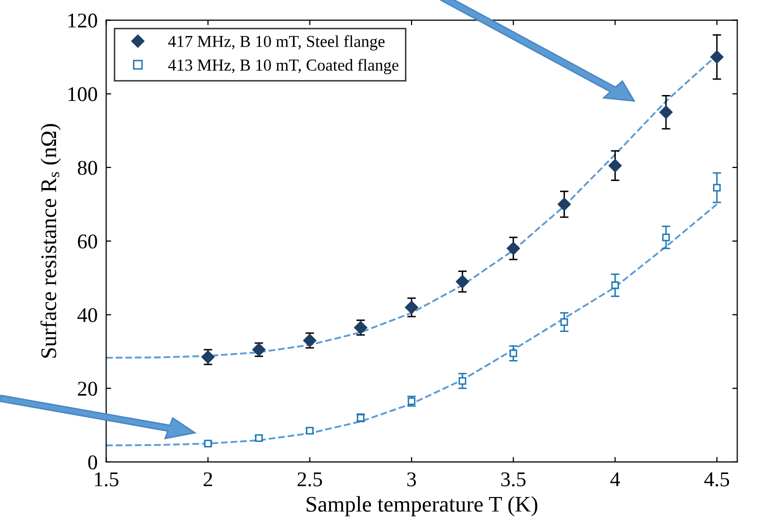  What do you see at coordinates (310, 479) in the screenshot?
I see `x-tick-label: 2.5` at bounding box center [310, 479].